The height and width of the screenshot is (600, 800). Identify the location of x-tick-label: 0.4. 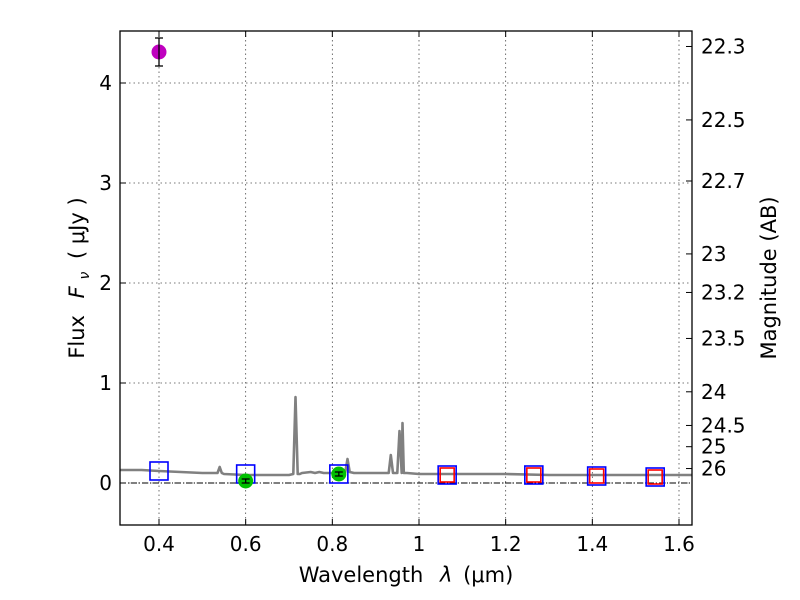
(159, 544).